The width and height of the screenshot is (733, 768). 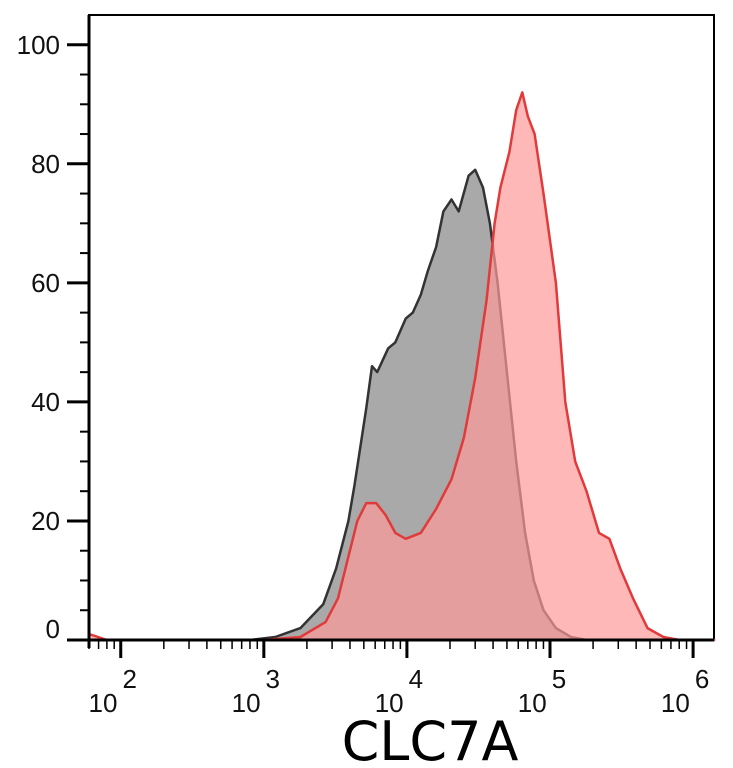 I want to click on x-axis: 10² 10³ 10⁴ 10⁵ 10⁶, so click(x=401, y=678).